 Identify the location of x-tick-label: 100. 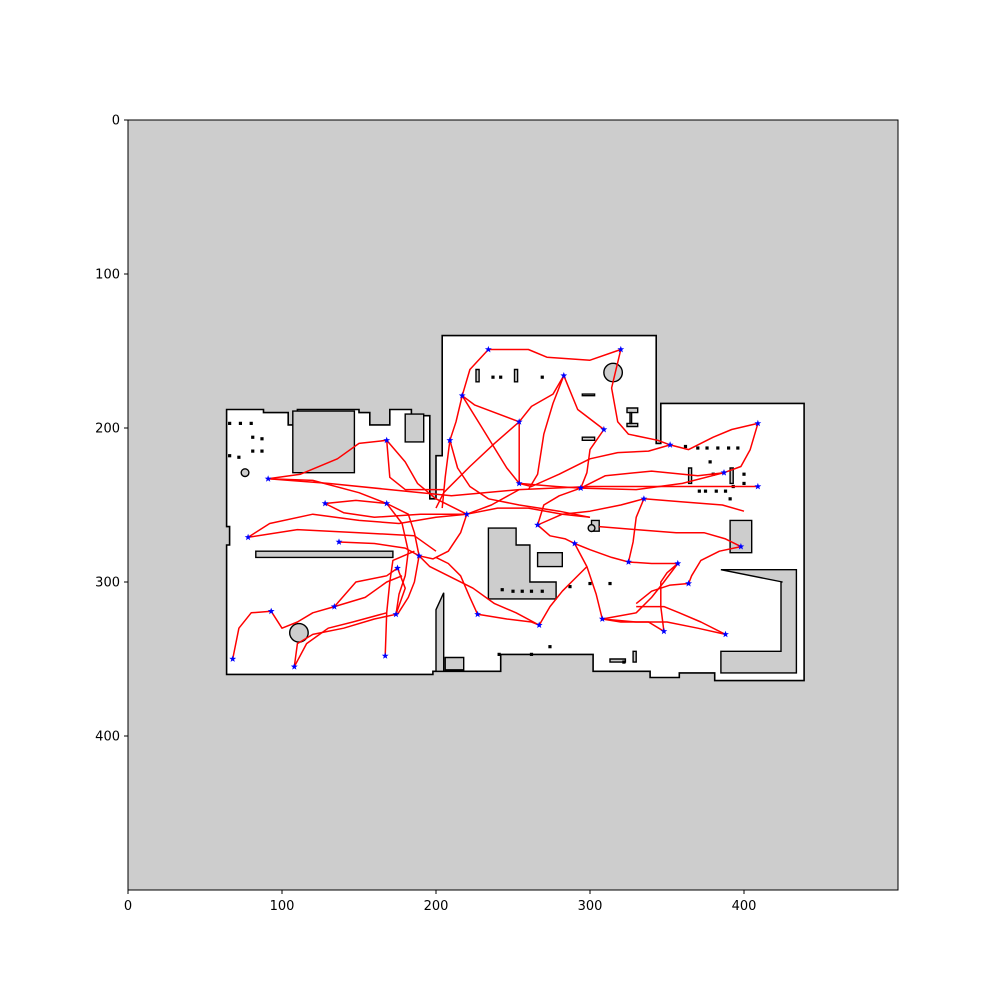
(282, 906).